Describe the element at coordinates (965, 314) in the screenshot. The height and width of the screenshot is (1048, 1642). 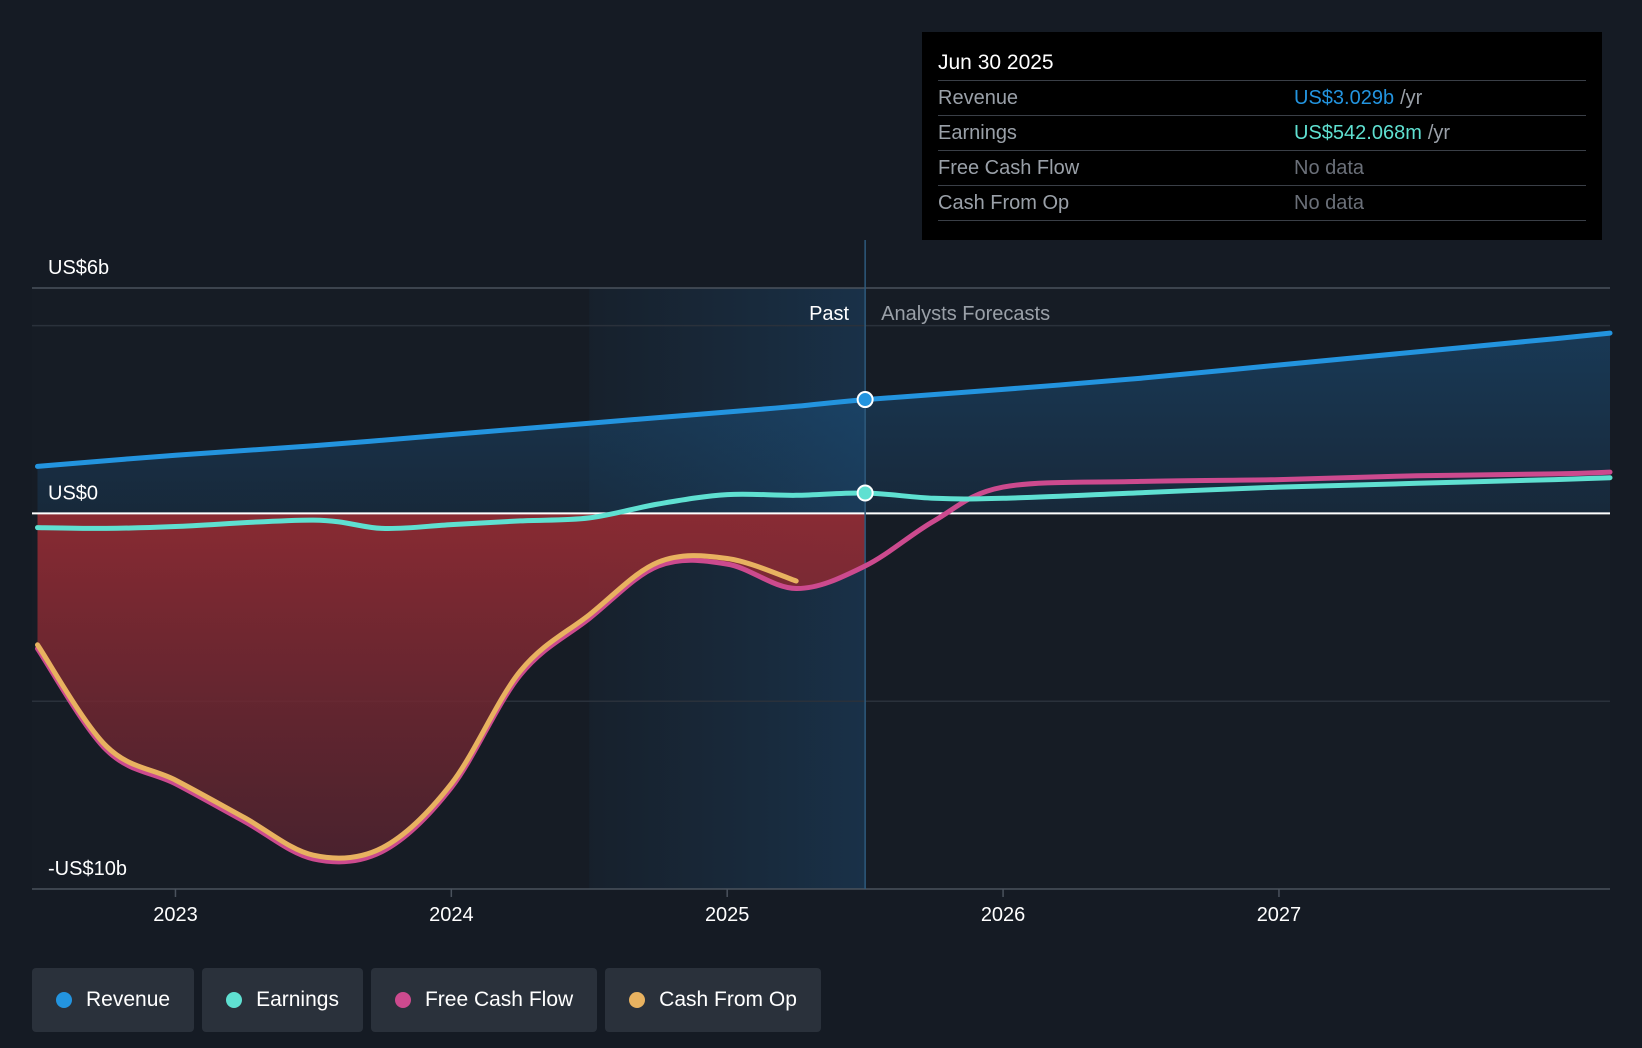
I see `forecast-label: Analysts Forecasts` at that location.